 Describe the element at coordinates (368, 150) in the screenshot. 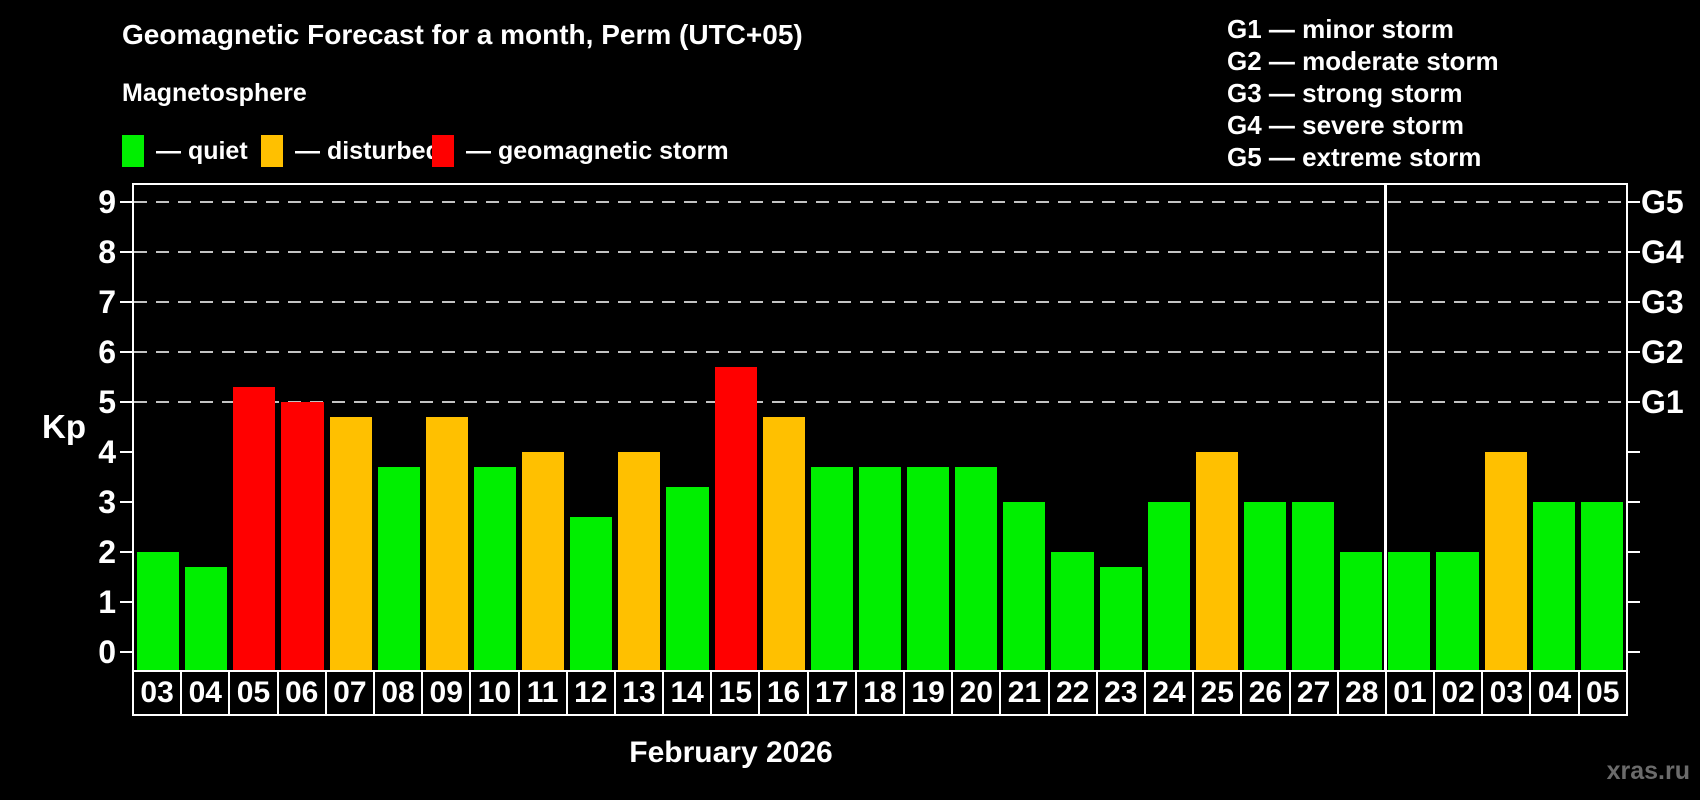

I see `legend-label-disturbed: — disturbed` at that location.